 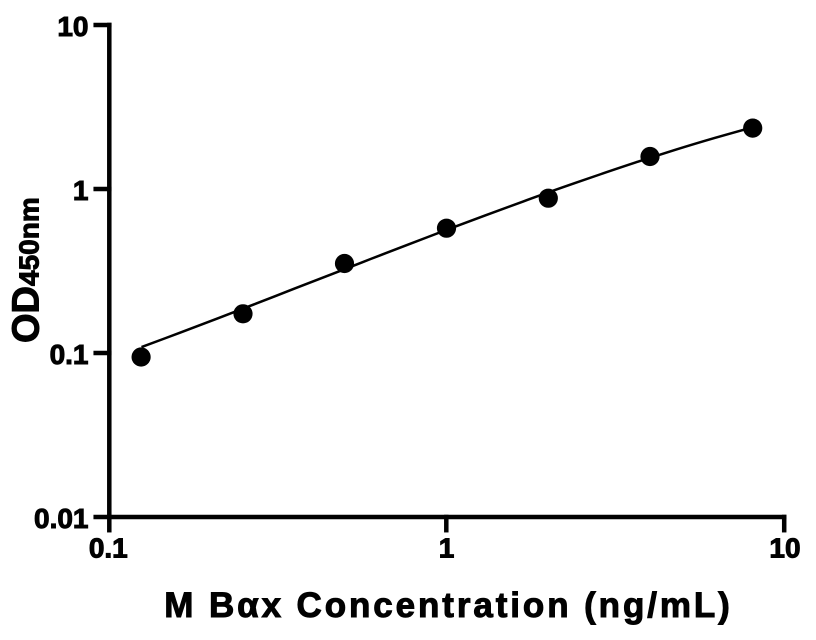 What do you see at coordinates (448, 605) in the screenshot?
I see `svg-text: M Bαx Concentration (ng/mL)` at bounding box center [448, 605].